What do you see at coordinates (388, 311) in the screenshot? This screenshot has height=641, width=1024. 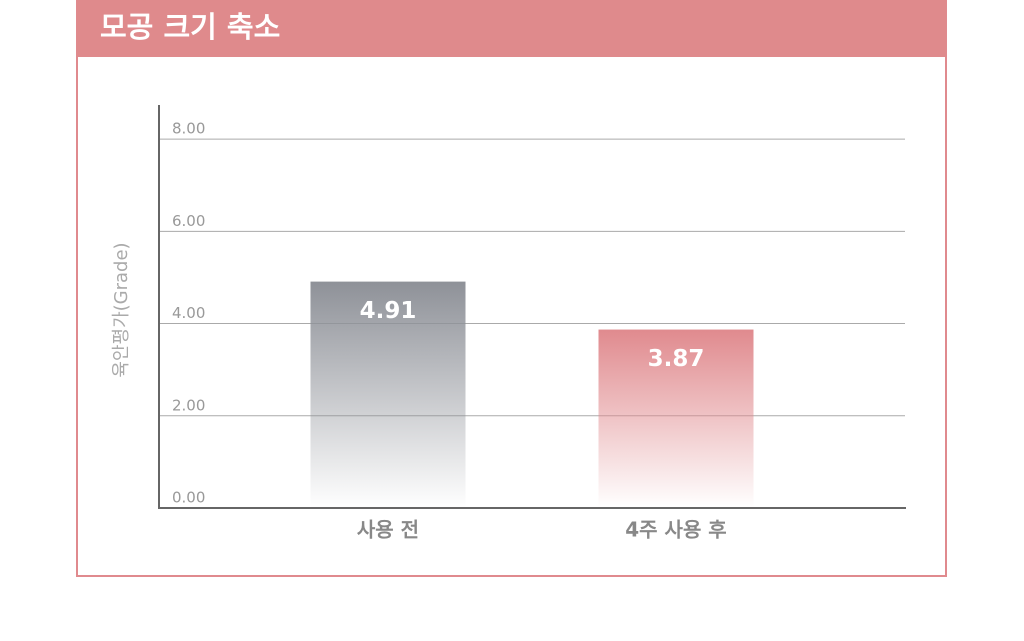 I see `value-label: 4.91` at bounding box center [388, 311].